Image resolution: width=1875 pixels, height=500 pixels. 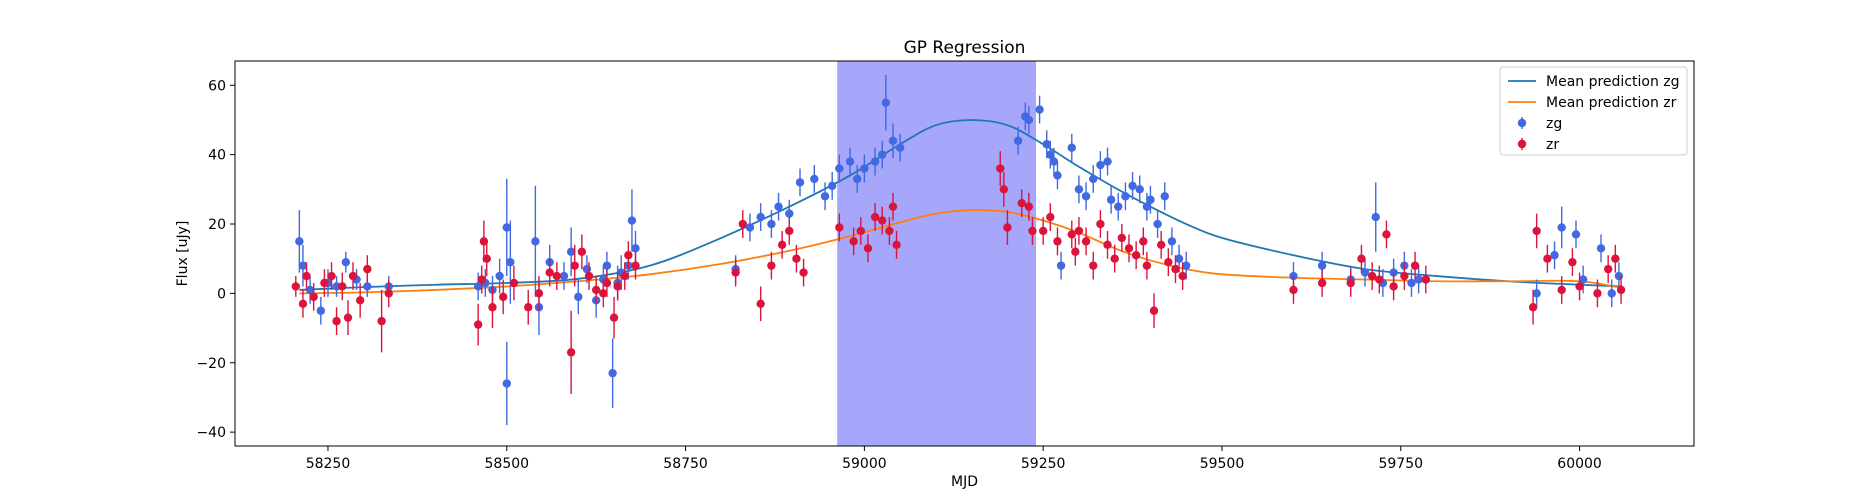 What do you see at coordinates (965, 48) in the screenshot?
I see `chart-title: GP Regression` at bounding box center [965, 48].